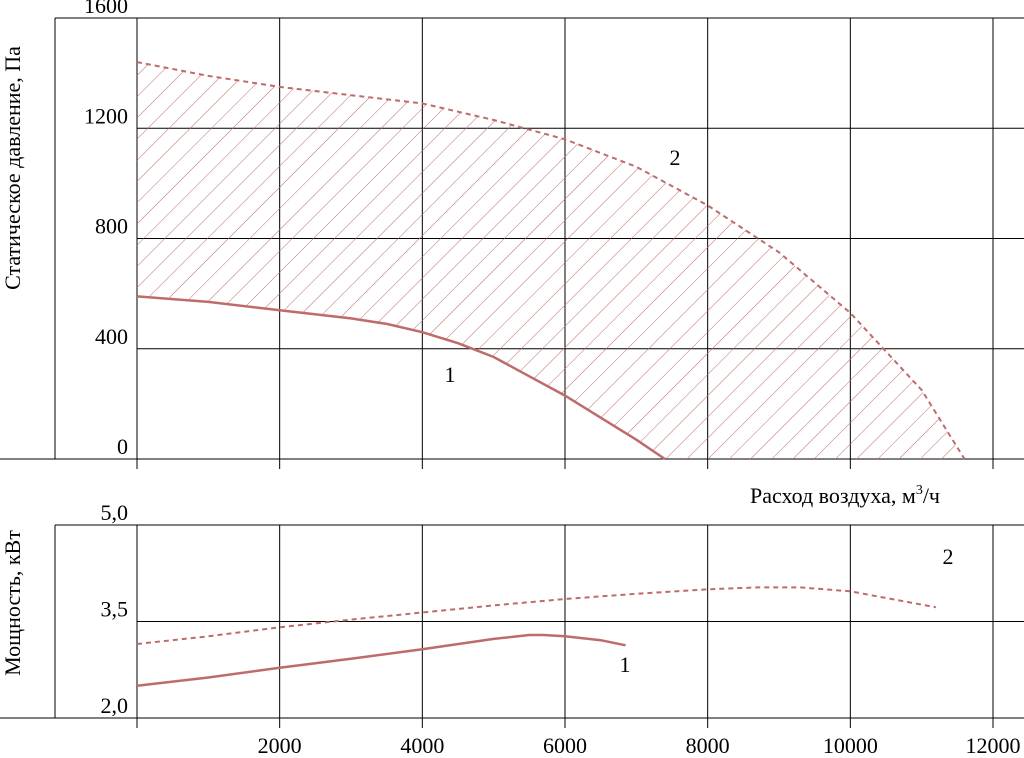 The width and height of the screenshot is (1024, 758). I want to click on power-curve-2-label: 2, so click(948, 556).